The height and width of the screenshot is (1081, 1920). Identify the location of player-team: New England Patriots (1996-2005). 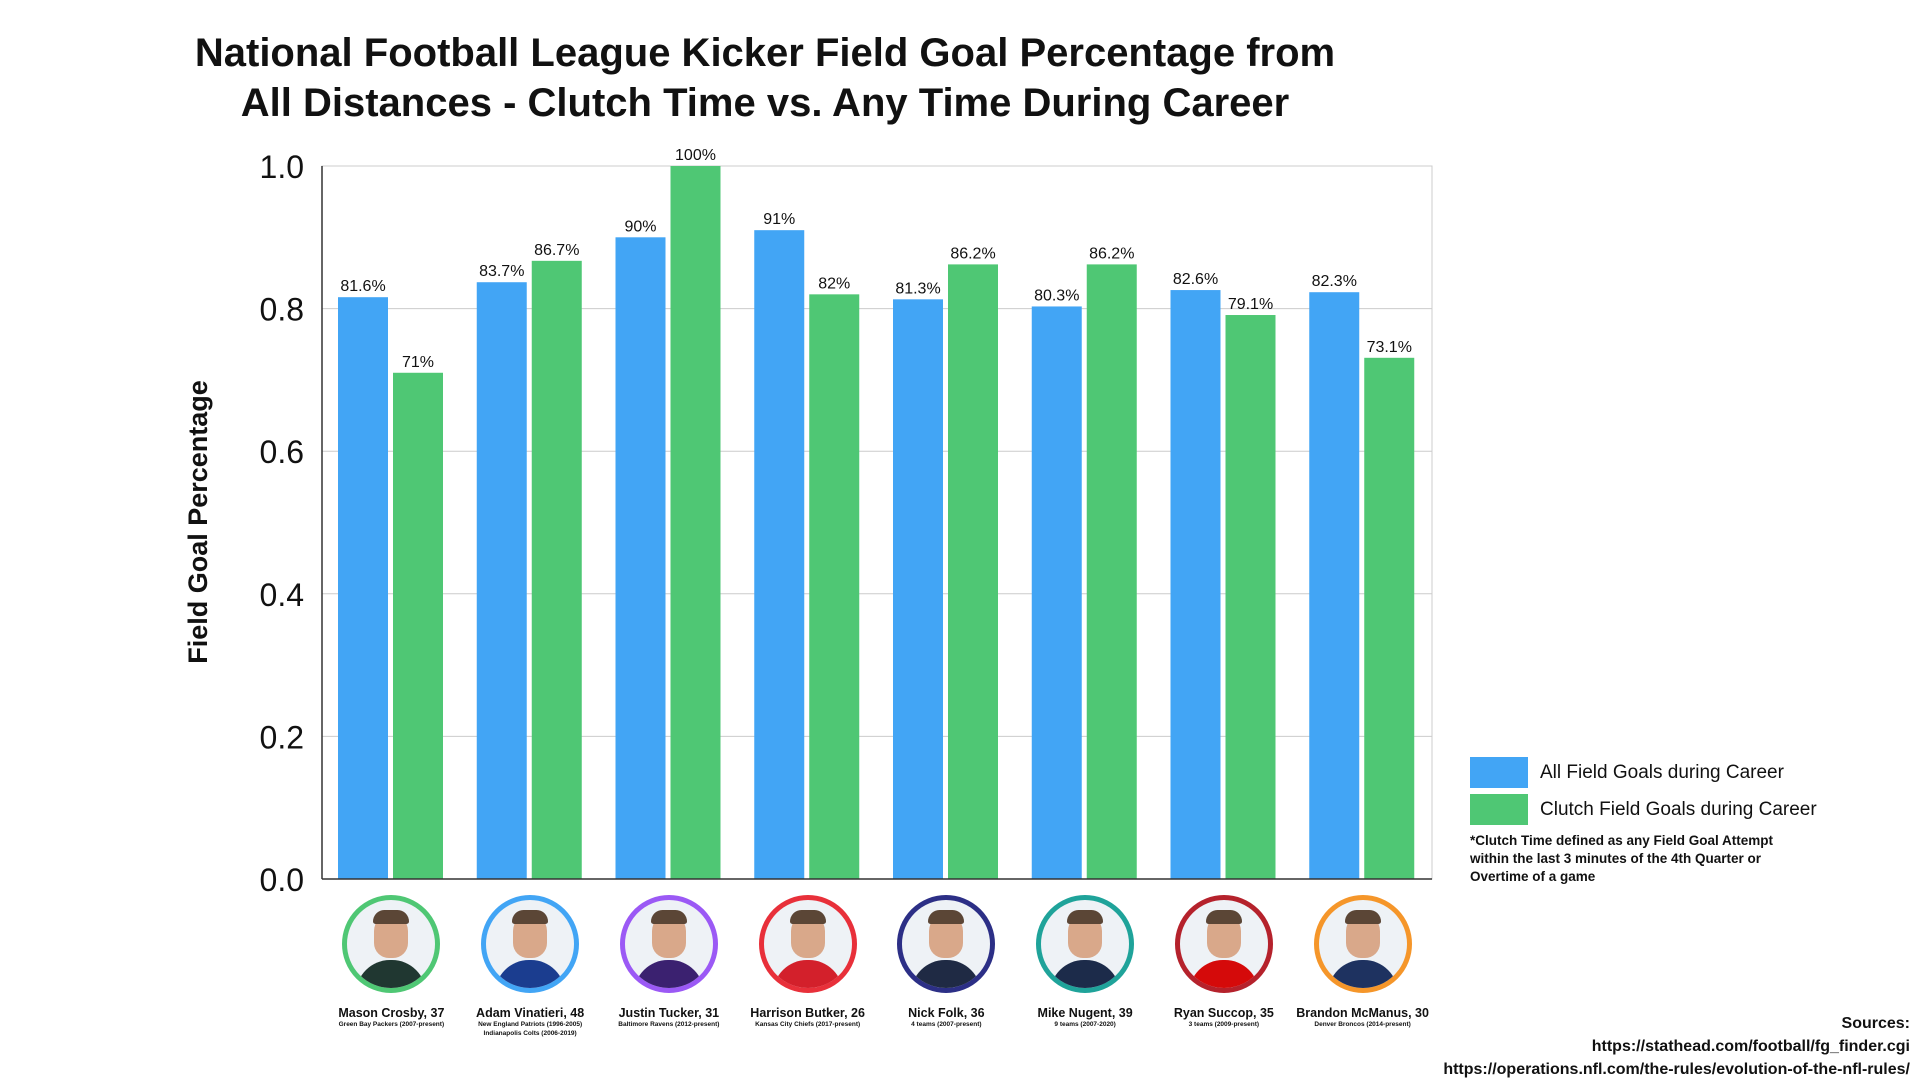
(530, 1024).